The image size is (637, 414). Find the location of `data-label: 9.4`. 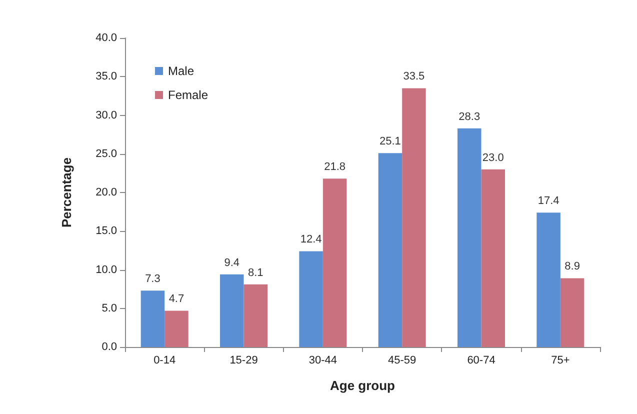

data-label: 9.4 is located at coordinates (232, 262).